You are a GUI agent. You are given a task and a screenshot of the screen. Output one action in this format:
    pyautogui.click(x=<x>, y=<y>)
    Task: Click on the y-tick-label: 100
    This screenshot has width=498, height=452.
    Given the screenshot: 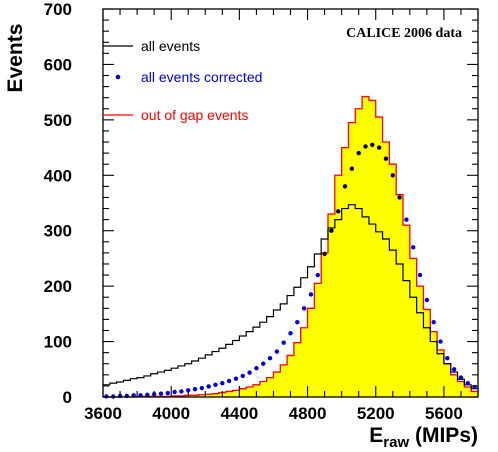 What is the action you would take?
    pyautogui.click(x=58, y=342)
    